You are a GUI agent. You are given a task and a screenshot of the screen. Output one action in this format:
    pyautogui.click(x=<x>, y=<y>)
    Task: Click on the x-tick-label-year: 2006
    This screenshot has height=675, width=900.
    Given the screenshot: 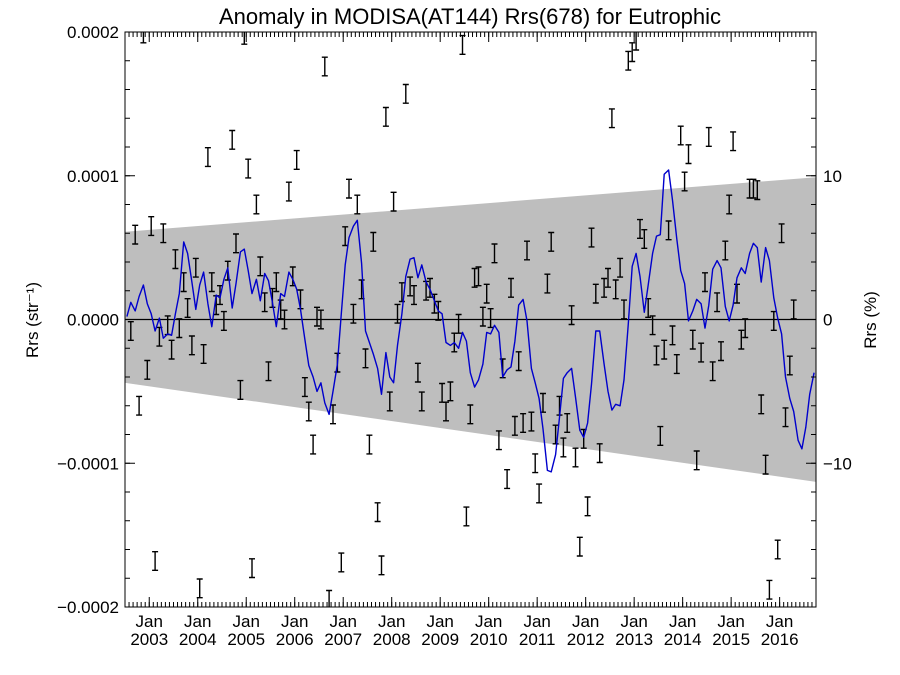 What is the action you would take?
    pyautogui.click(x=295, y=639)
    